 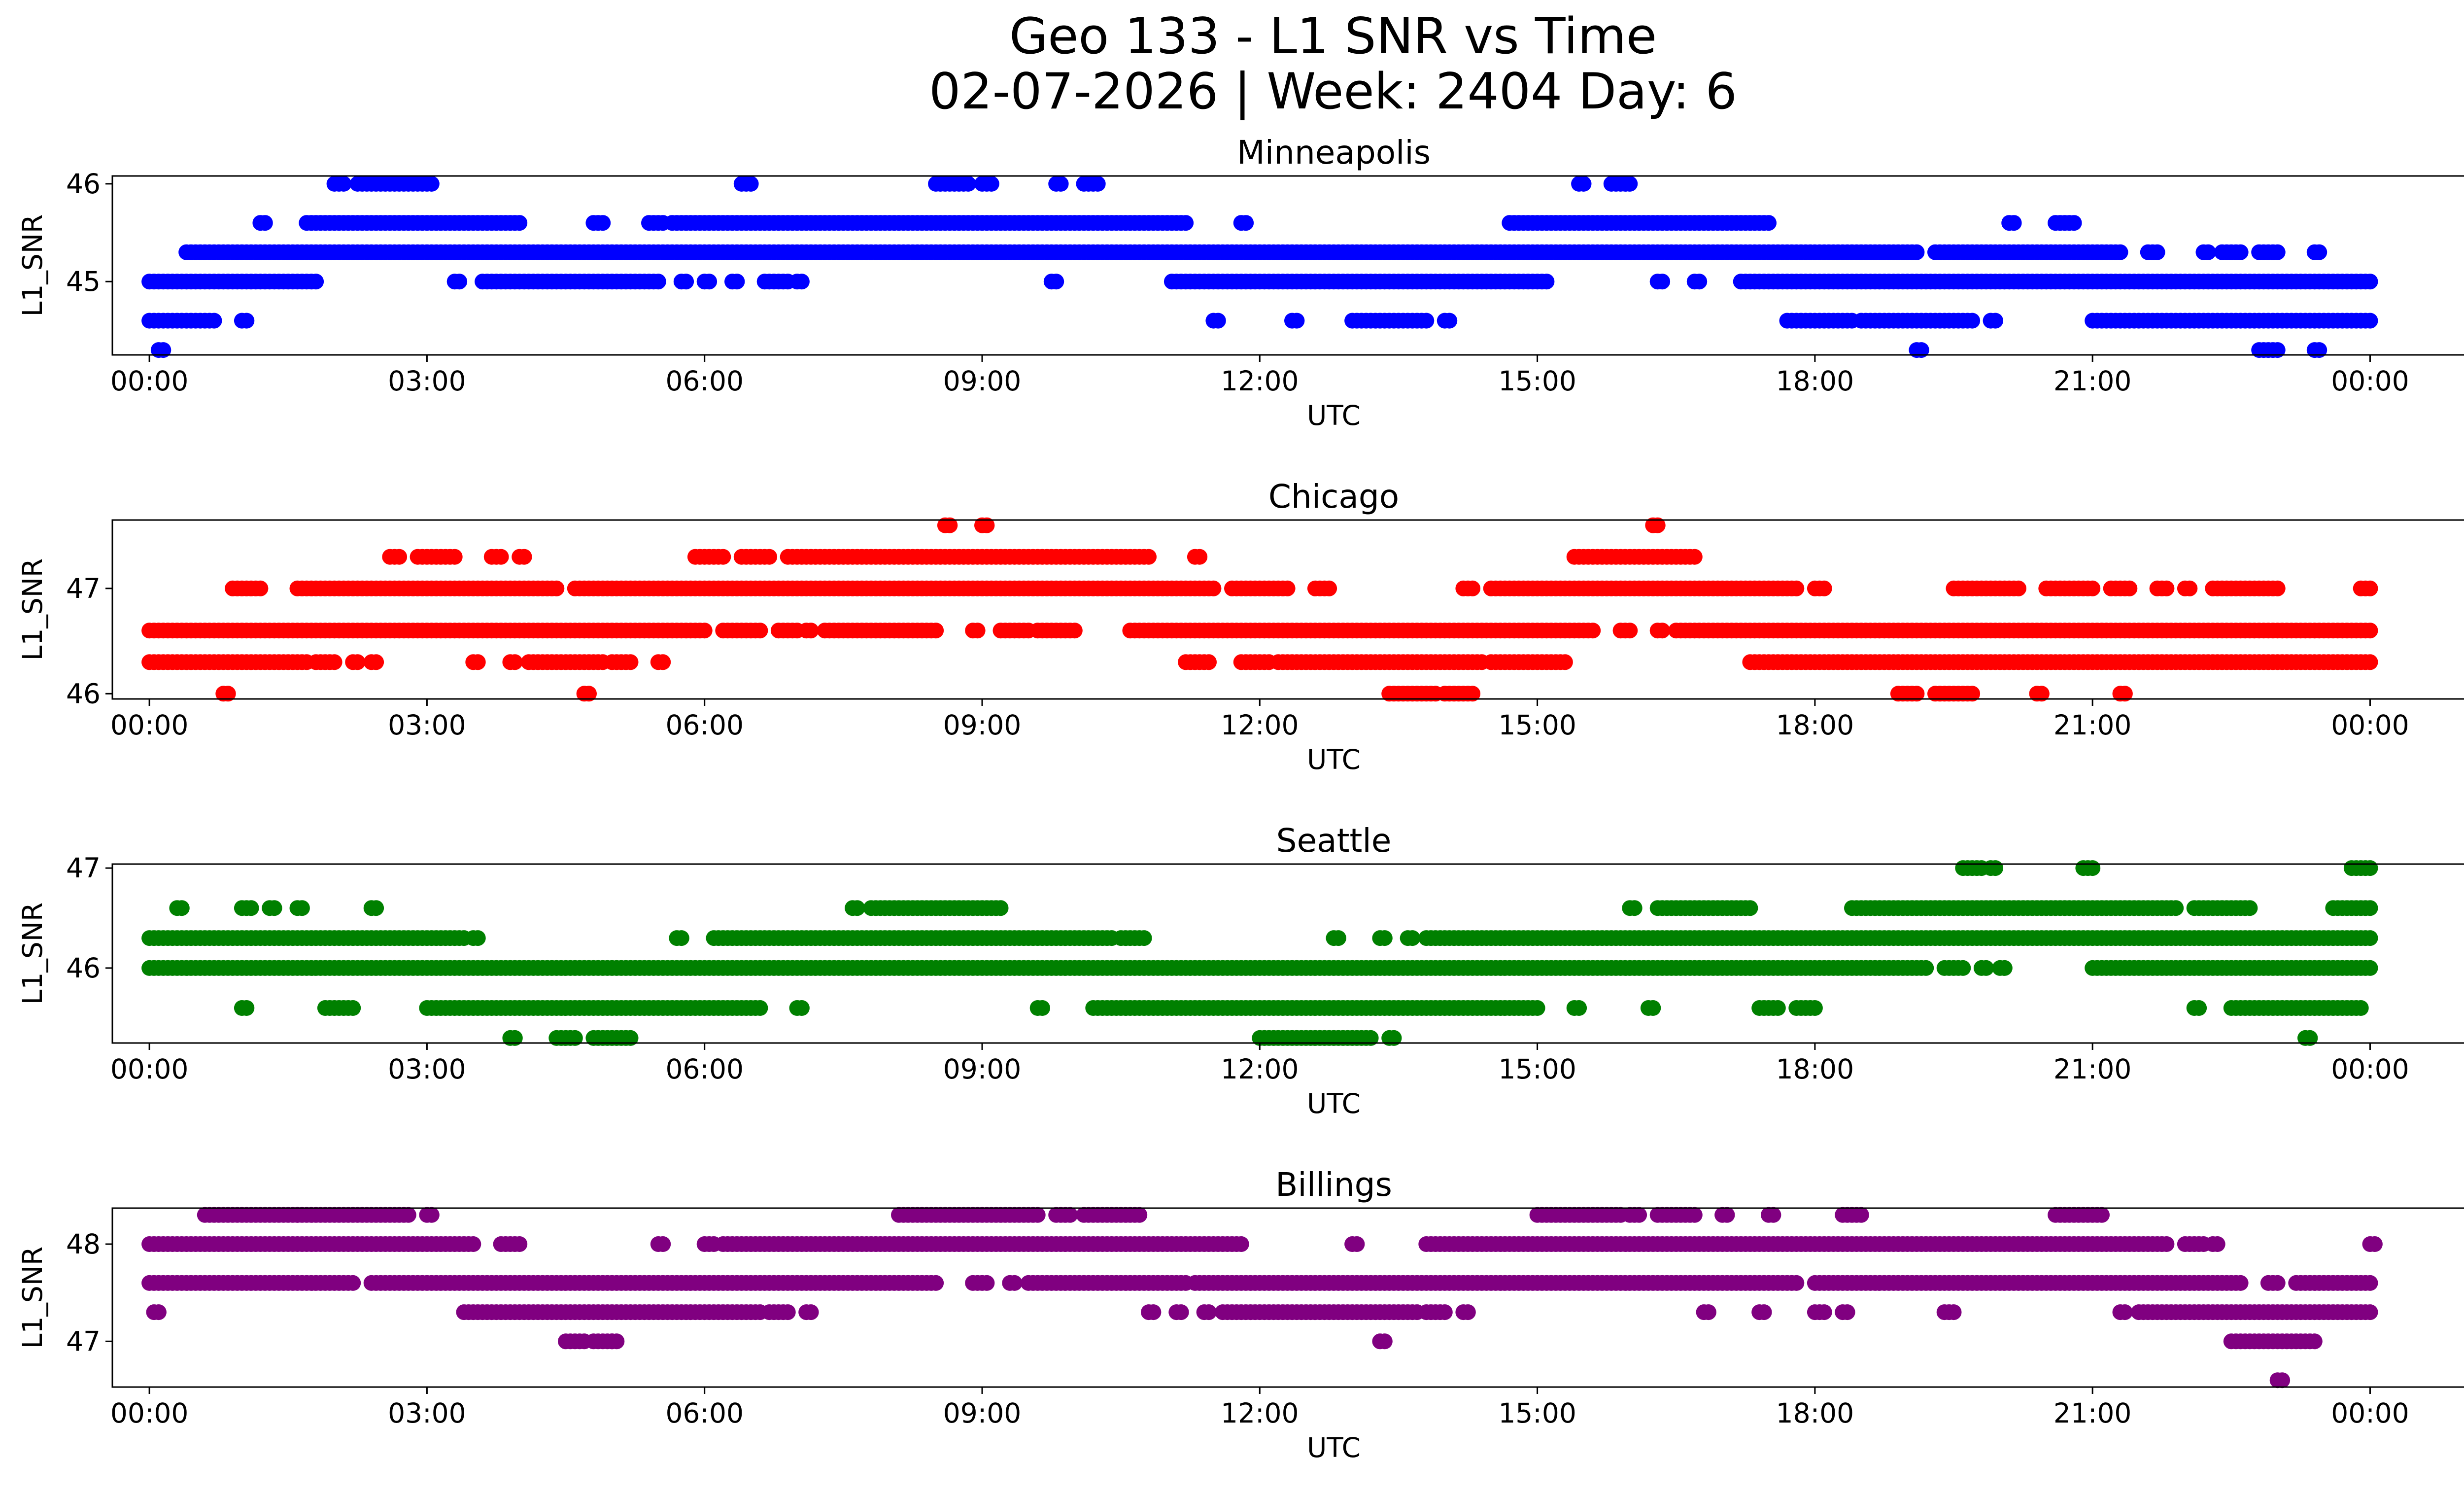 I want to click on y-tick-label: 47, so click(x=83, y=588).